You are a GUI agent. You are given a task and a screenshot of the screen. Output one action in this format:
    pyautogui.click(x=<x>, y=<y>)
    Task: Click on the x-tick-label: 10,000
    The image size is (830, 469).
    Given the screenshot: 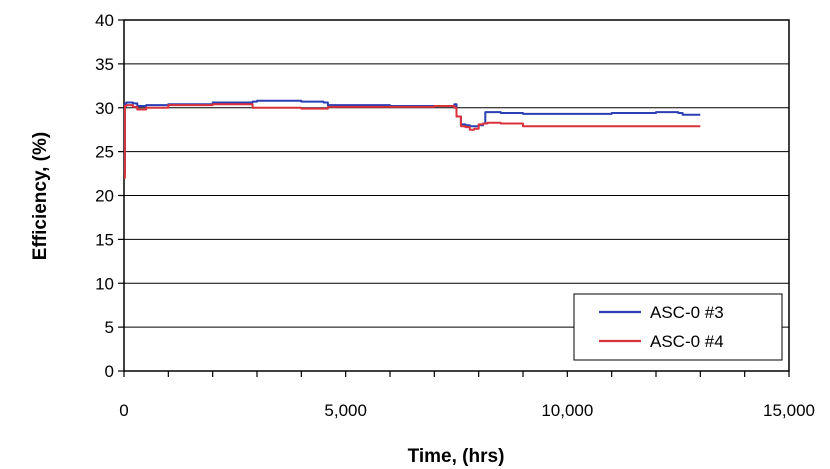 What is the action you would take?
    pyautogui.click(x=567, y=410)
    